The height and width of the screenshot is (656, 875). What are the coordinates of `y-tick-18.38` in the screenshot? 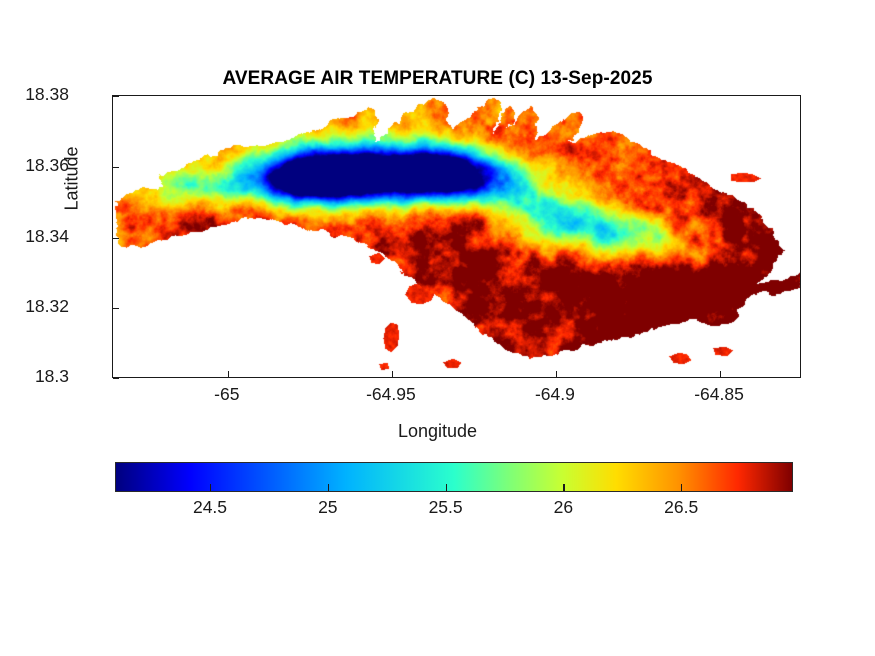 It's located at (116, 97).